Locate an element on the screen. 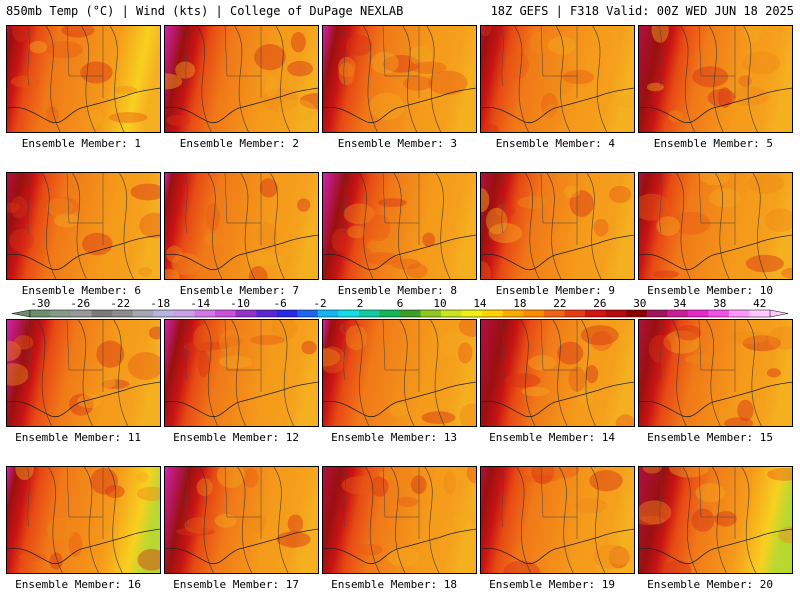  ensemble-member-label: Ensemble Member: 17 is located at coordinates (236, 584).